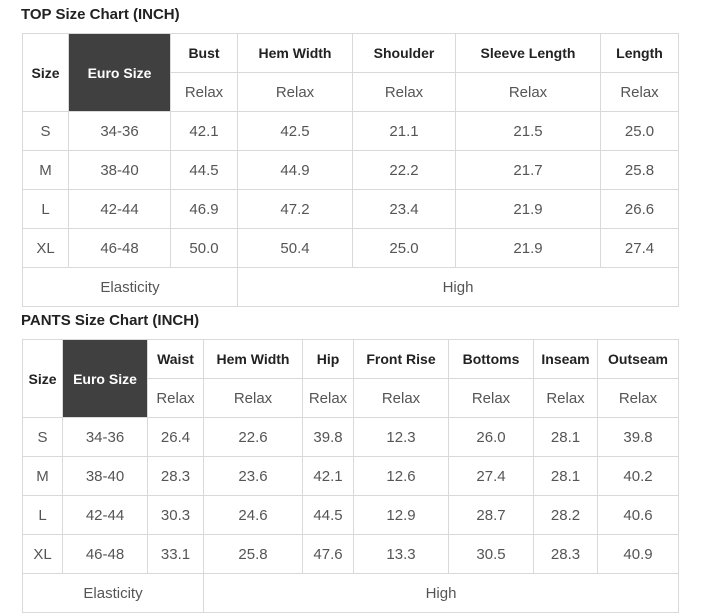  I want to click on measure-value-cell: 50.4, so click(295, 248).